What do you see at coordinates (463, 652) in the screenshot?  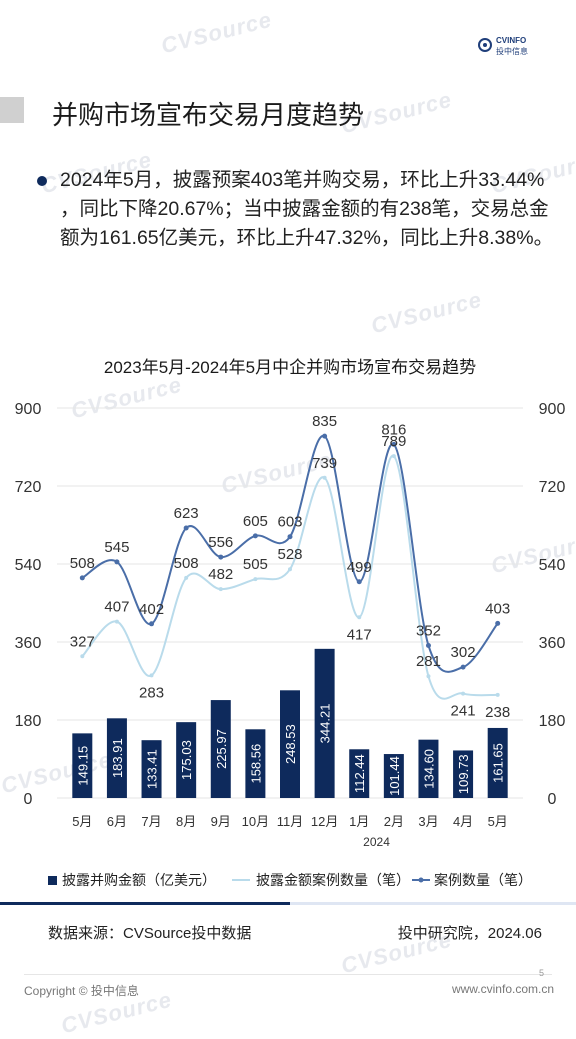 I see `data-label-total-cases: 302` at bounding box center [463, 652].